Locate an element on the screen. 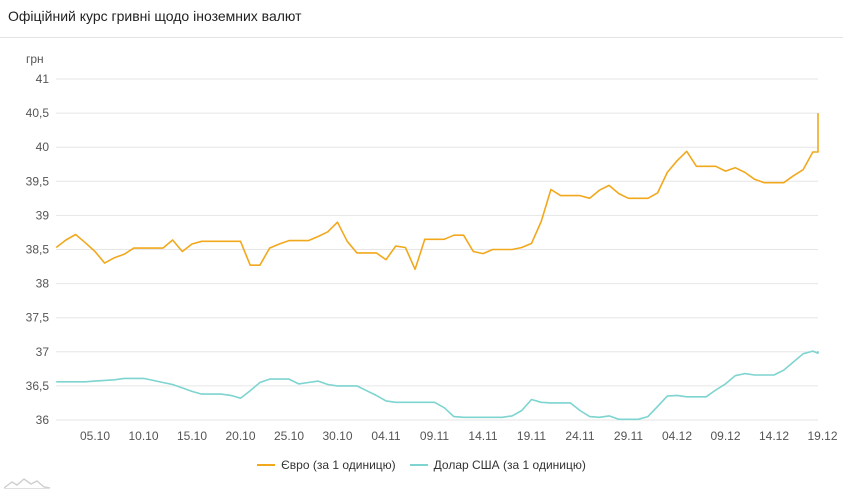 The width and height of the screenshot is (843, 489). x-tick-label: 30.10 is located at coordinates (337, 436).